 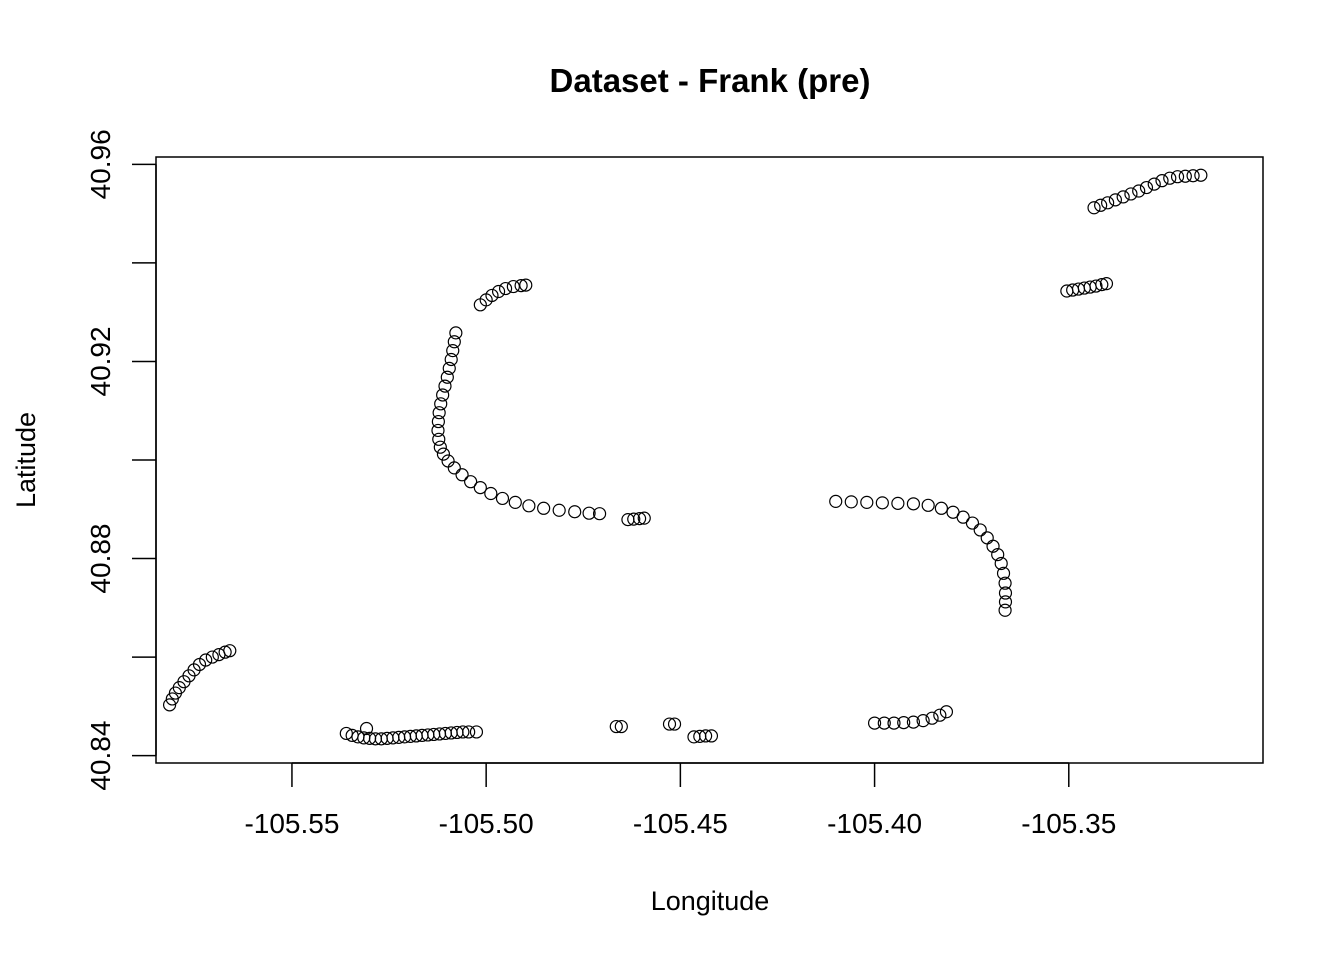 I want to click on y-tick-label: 40.88, so click(x=100, y=558).